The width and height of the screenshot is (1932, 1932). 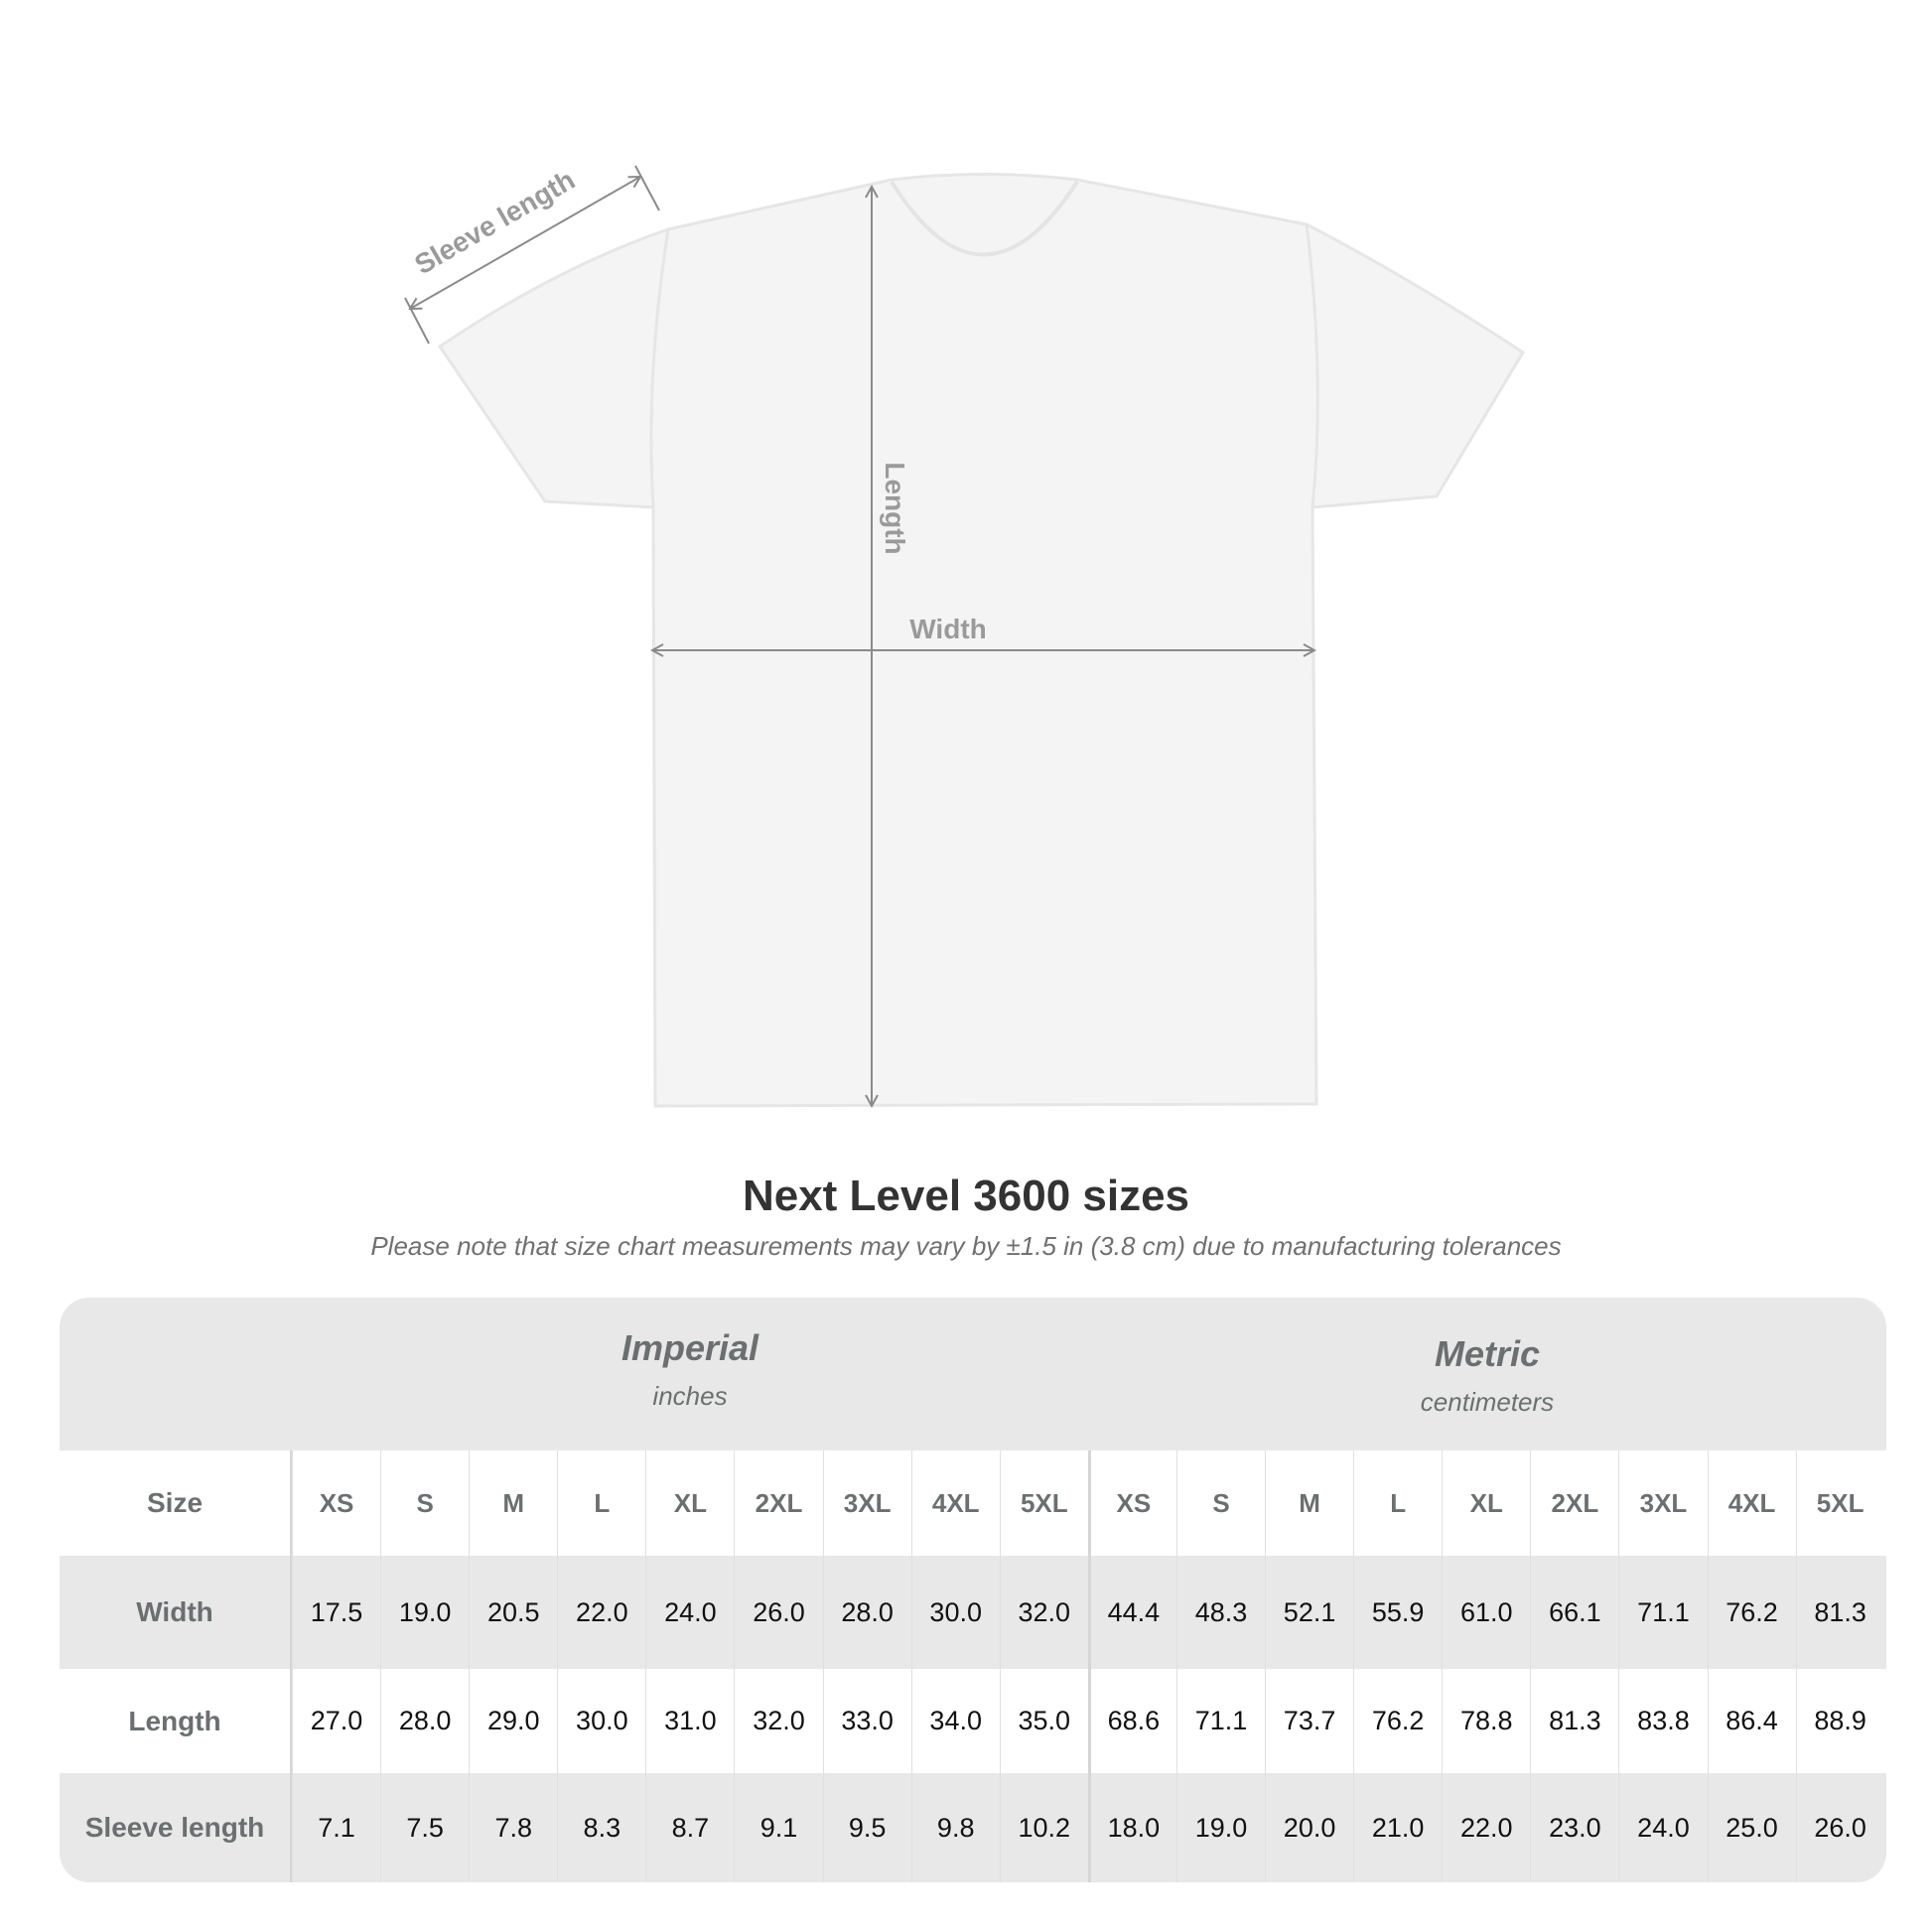 I want to click on imperial-value: 8.3, so click(x=601, y=1828).